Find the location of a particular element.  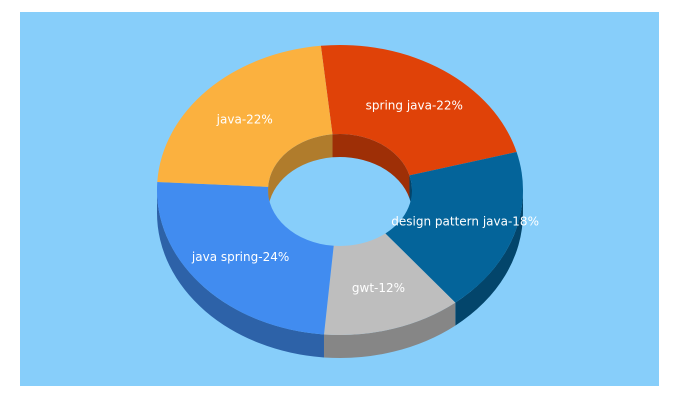

slice-java-spring is located at coordinates (245, 258).